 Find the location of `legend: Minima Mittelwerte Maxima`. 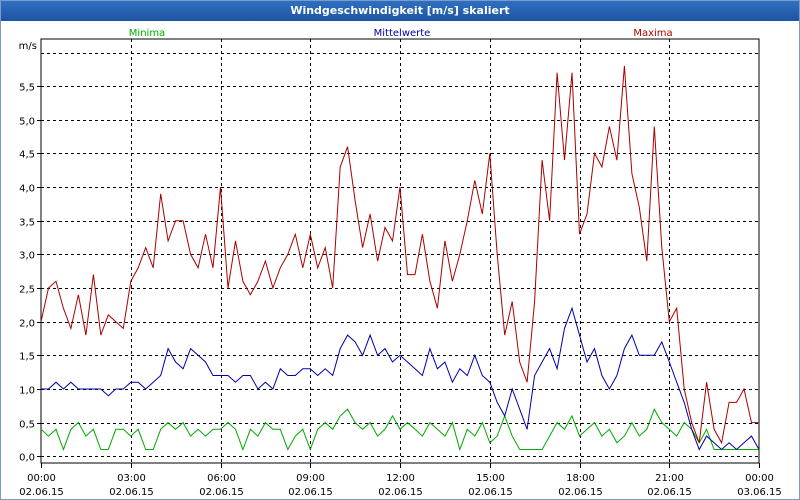

legend: Minima Mittelwerte Maxima is located at coordinates (401, 33).